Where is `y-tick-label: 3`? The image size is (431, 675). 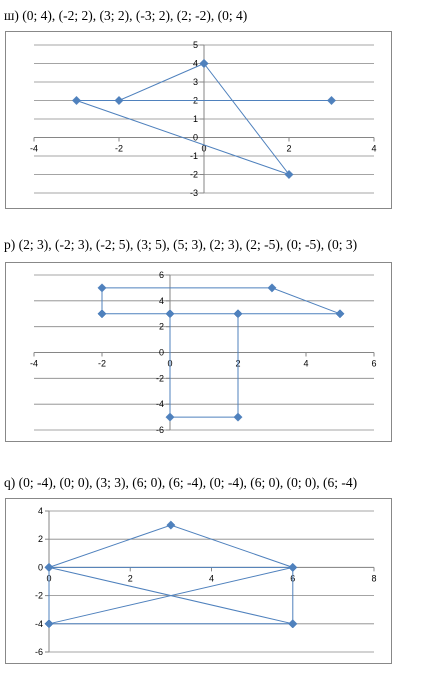 y-tick-label: 3 is located at coordinates (195, 82).